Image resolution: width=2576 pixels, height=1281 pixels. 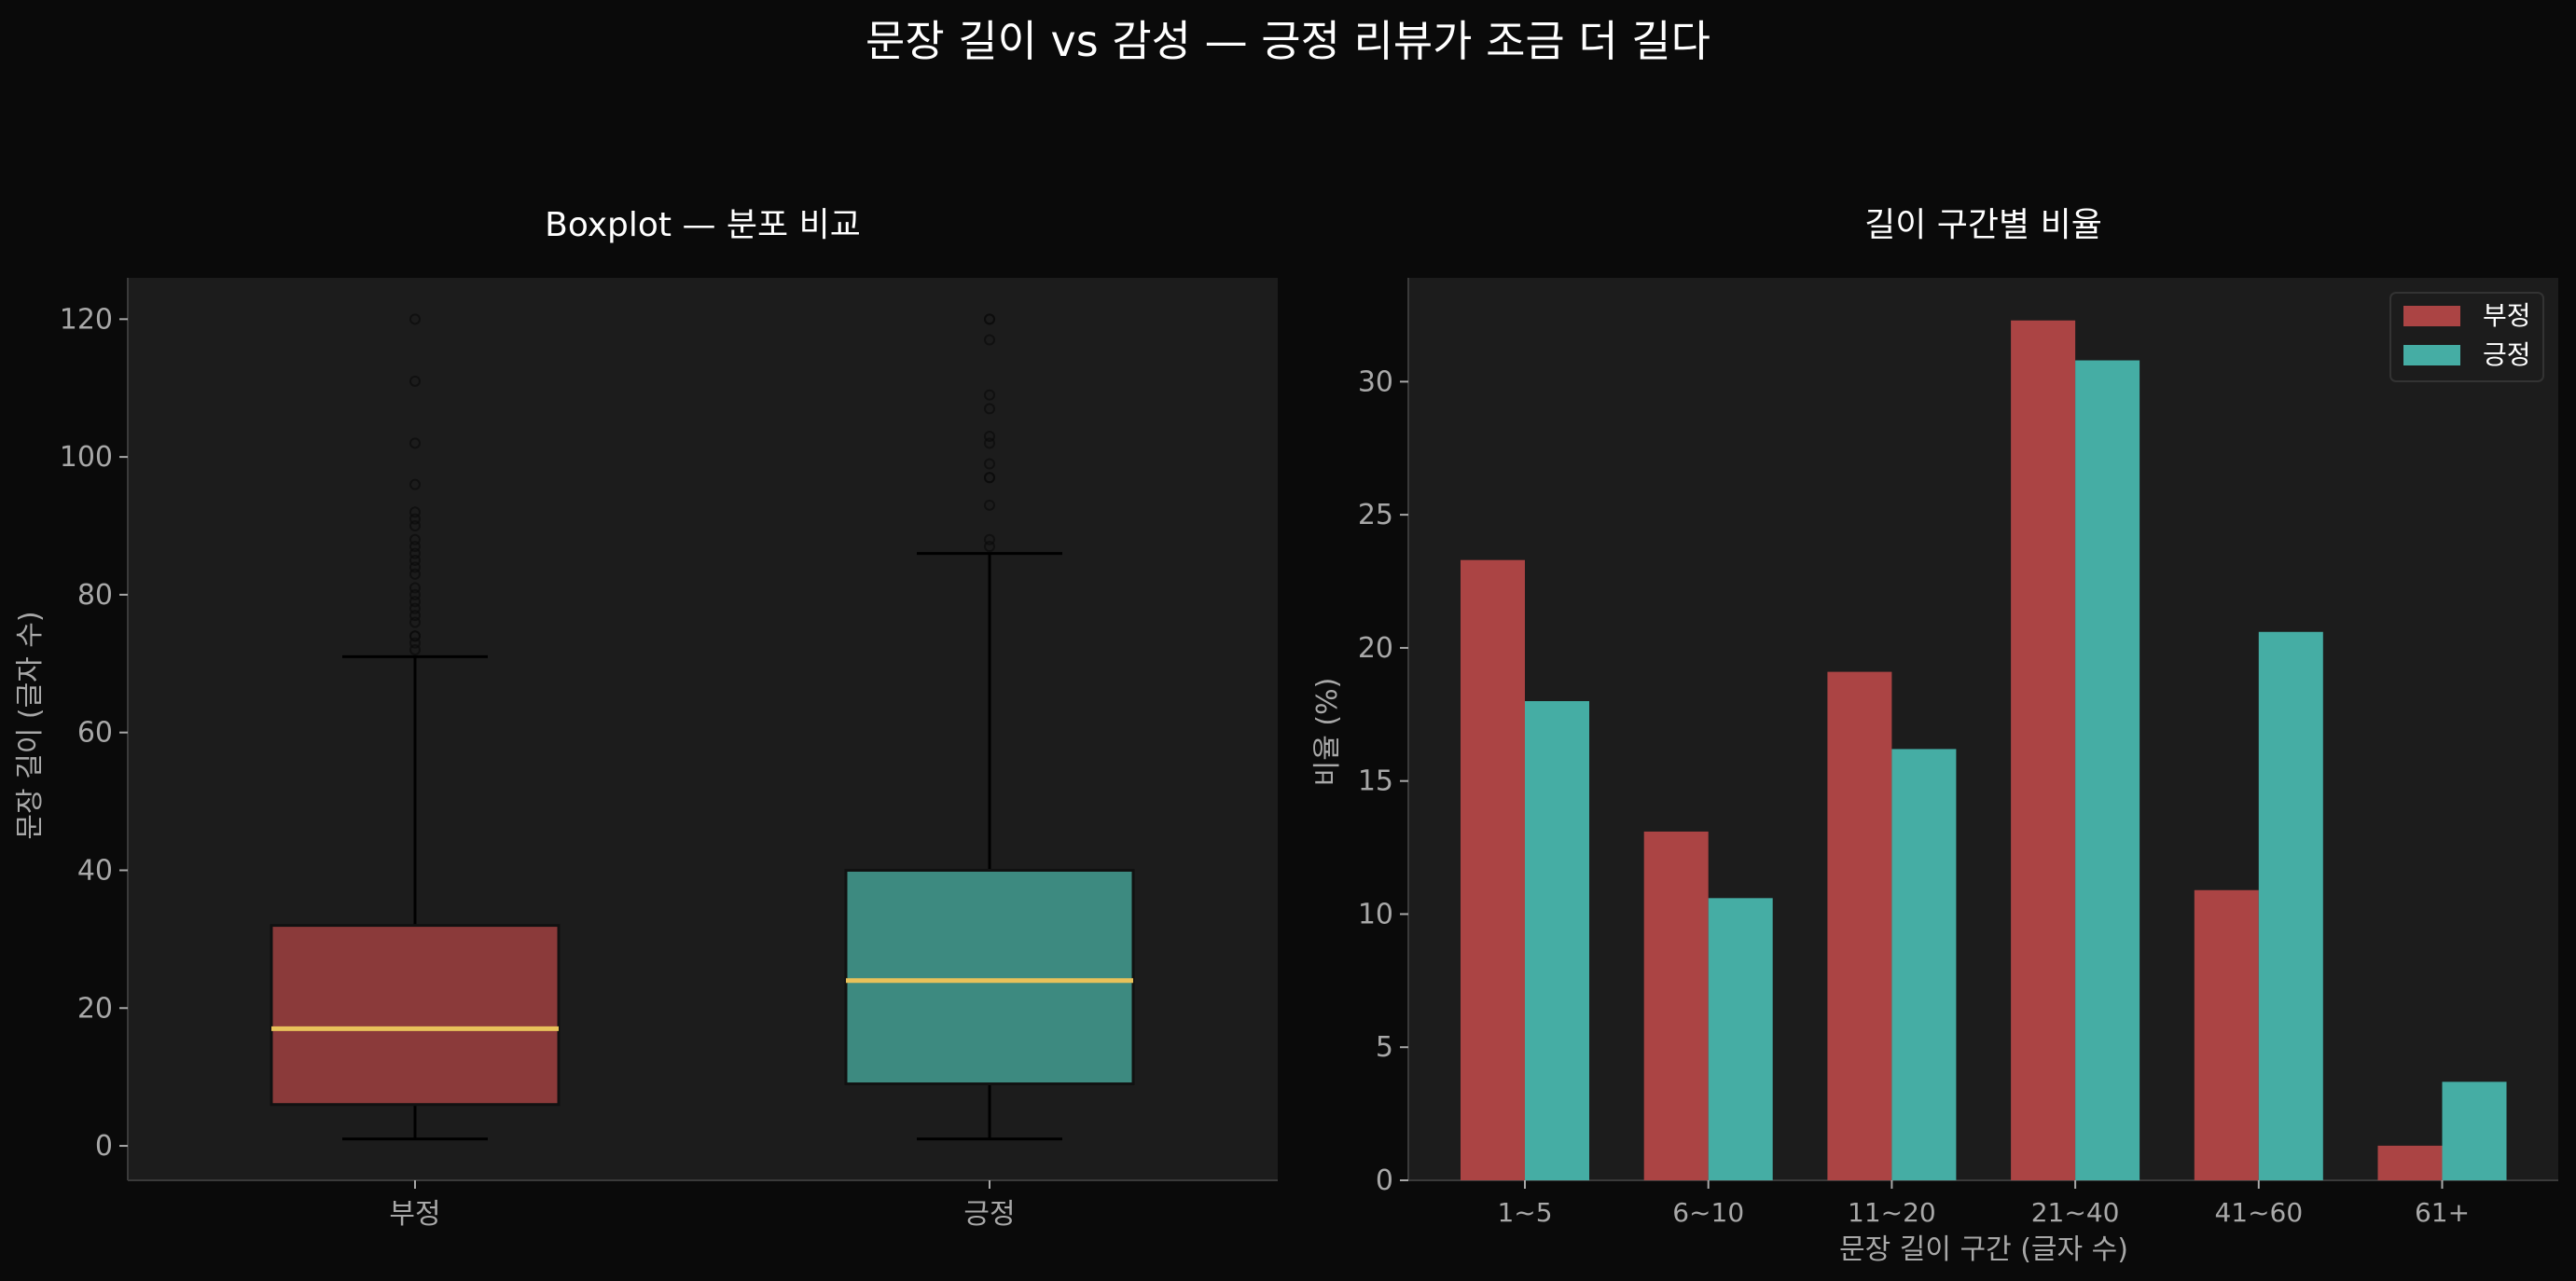 I want to click on y-tick-label: 30, so click(x=1375, y=381).